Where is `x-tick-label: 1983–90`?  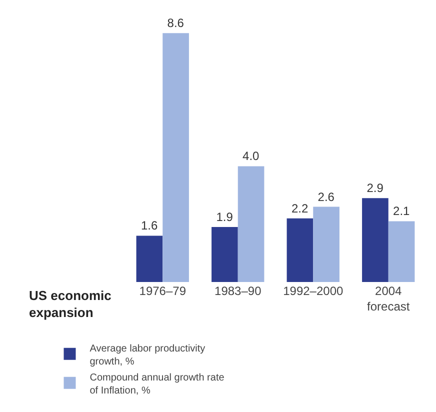
x-tick-label: 1983–90 is located at coordinates (238, 291).